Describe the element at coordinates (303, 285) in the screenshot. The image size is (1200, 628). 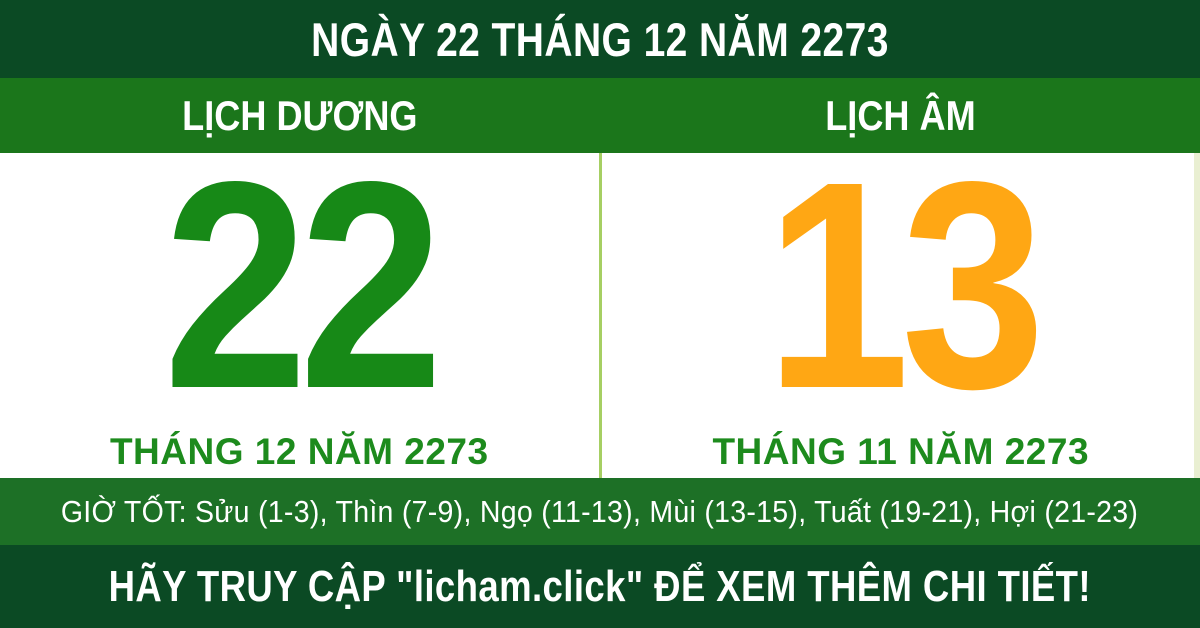
I see `solar-day-number: 22` at that location.